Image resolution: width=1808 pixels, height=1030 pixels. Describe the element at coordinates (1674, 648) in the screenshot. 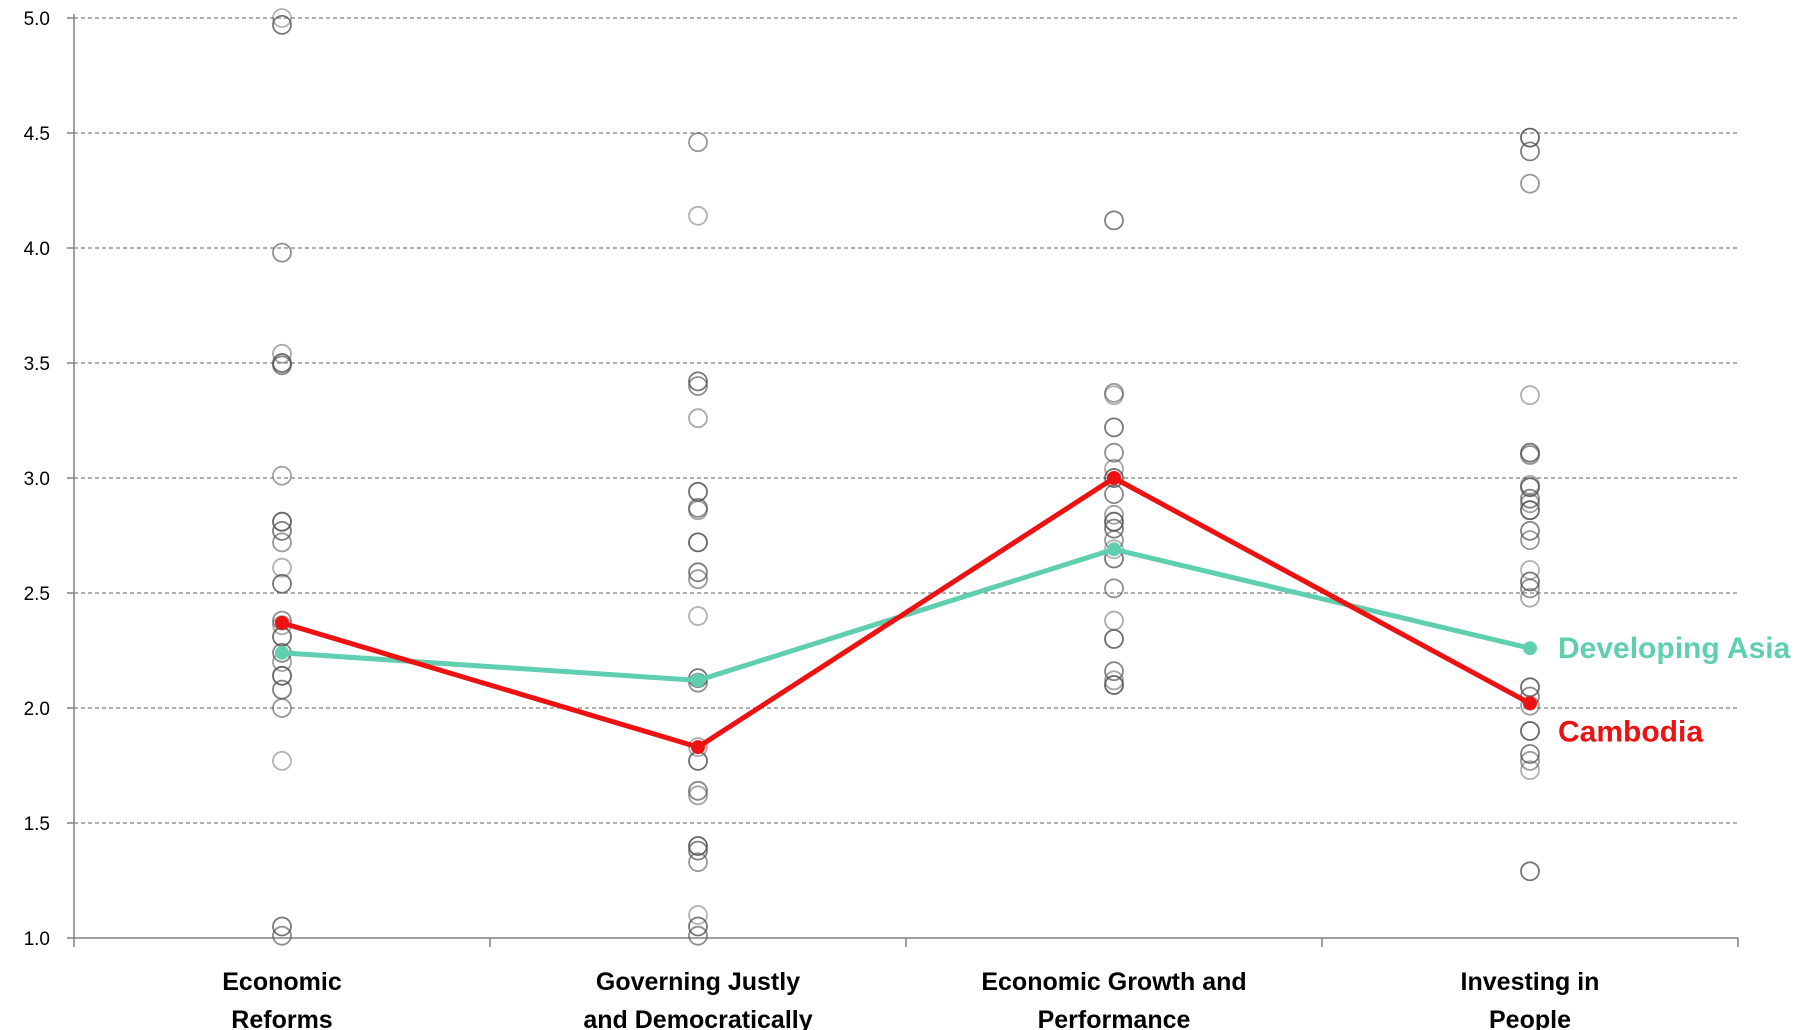

I see `series-label: Developing Asia` at that location.